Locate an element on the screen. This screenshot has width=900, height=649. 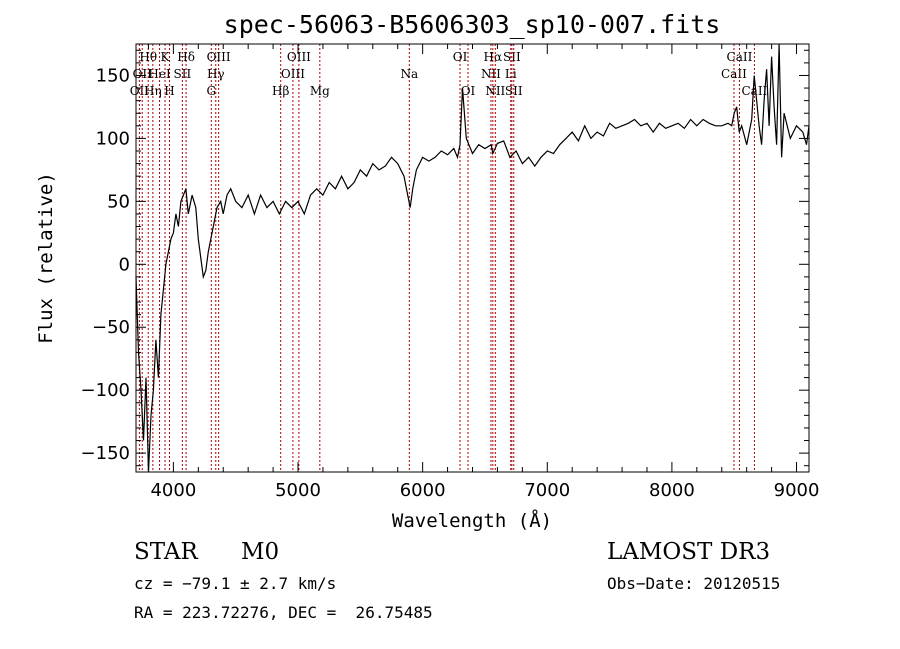
x-tick-label-4: 8000 is located at coordinates (672, 490).